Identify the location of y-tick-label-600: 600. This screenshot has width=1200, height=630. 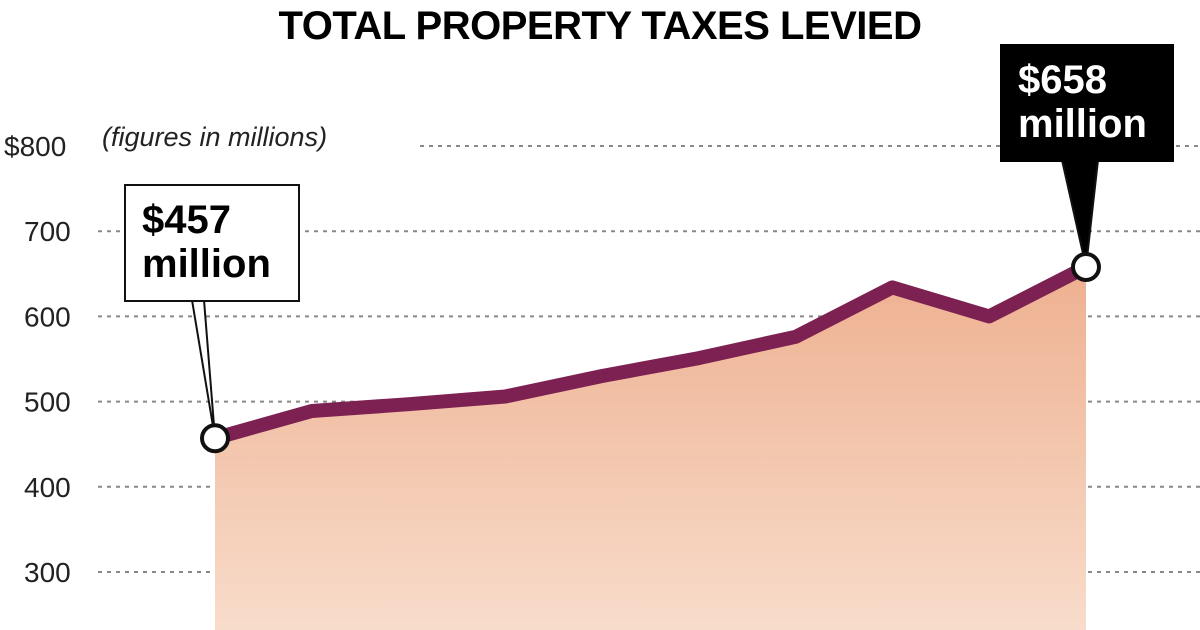
(47, 316).